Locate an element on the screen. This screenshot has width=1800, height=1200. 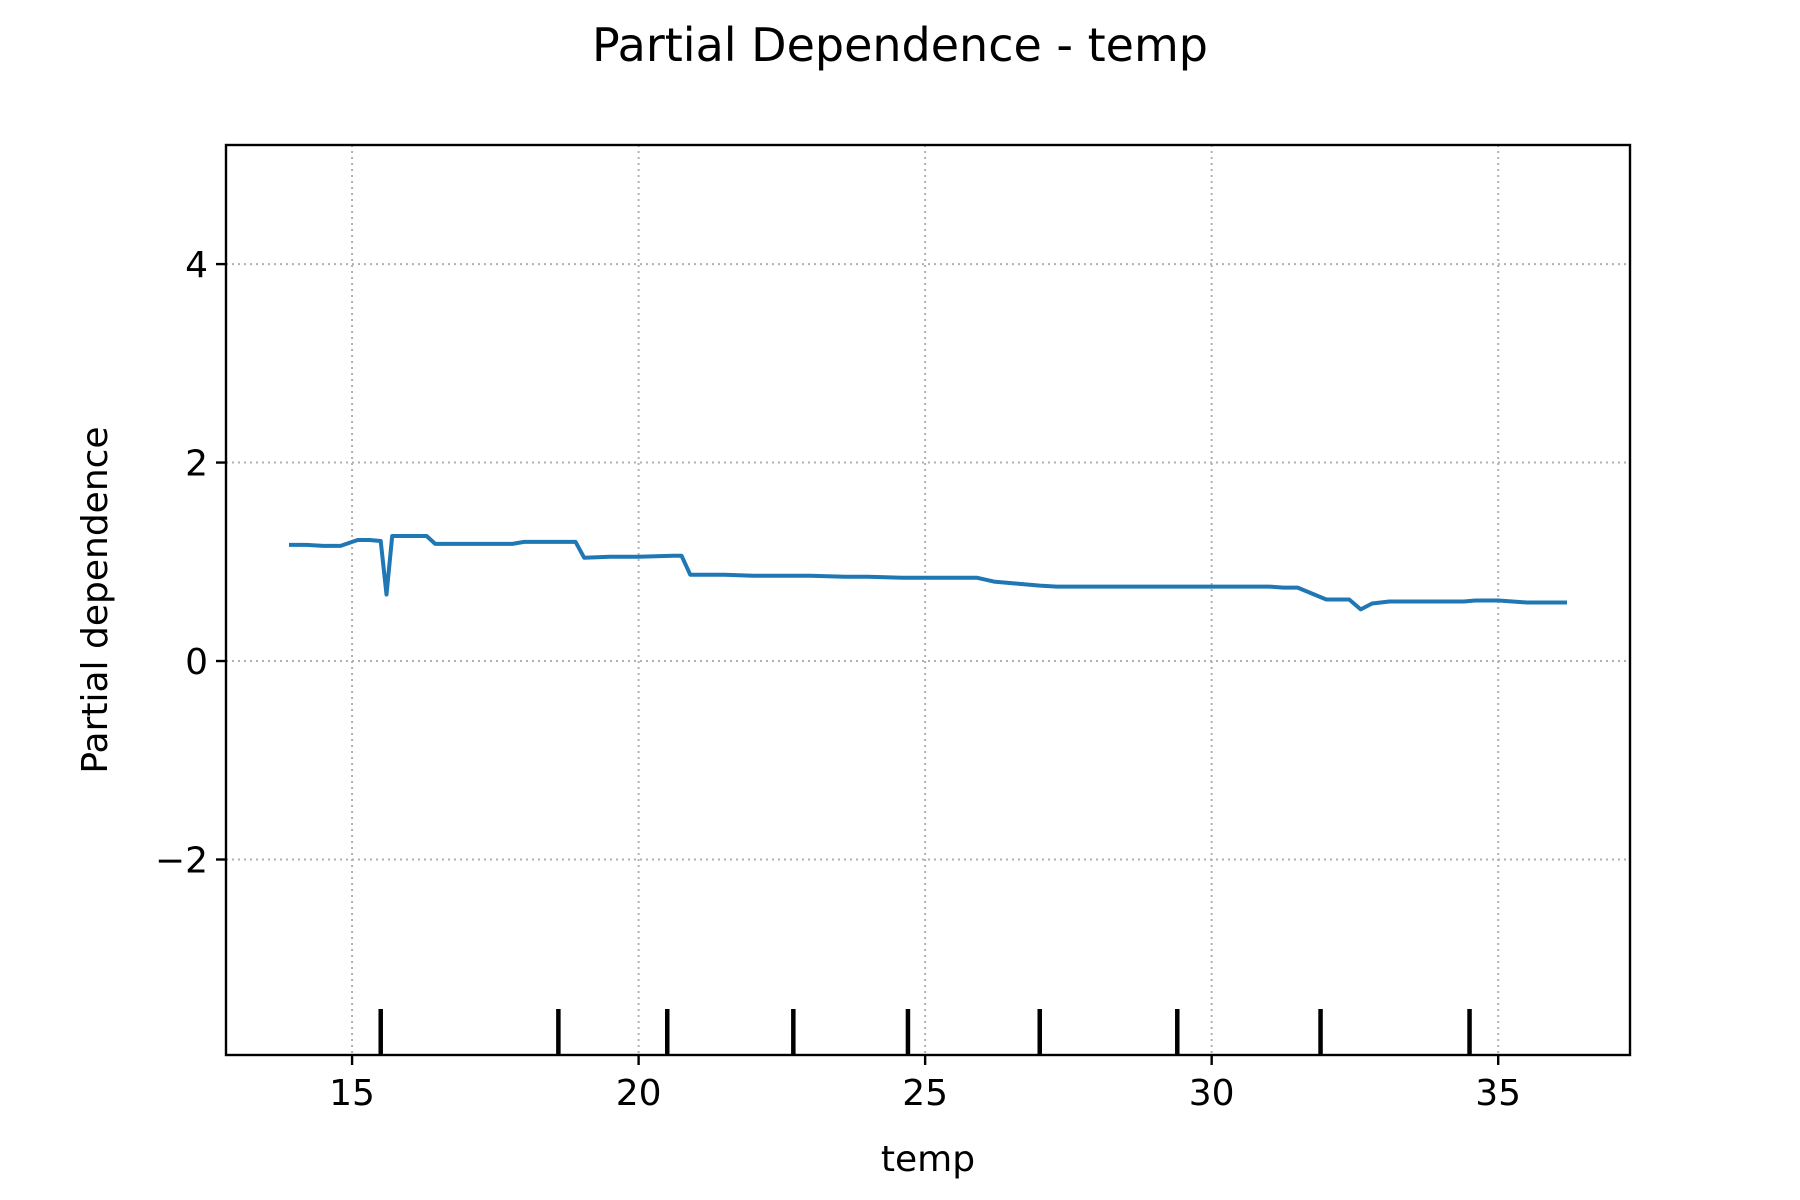
series-line is located at coordinates (928, 573).